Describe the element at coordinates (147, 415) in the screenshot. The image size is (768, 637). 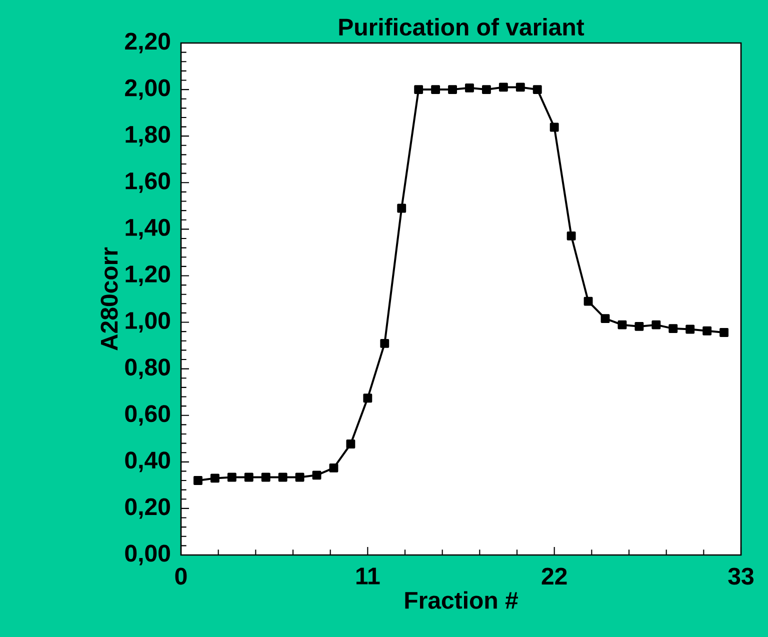
I see `y-tick-label: 0,60` at that location.